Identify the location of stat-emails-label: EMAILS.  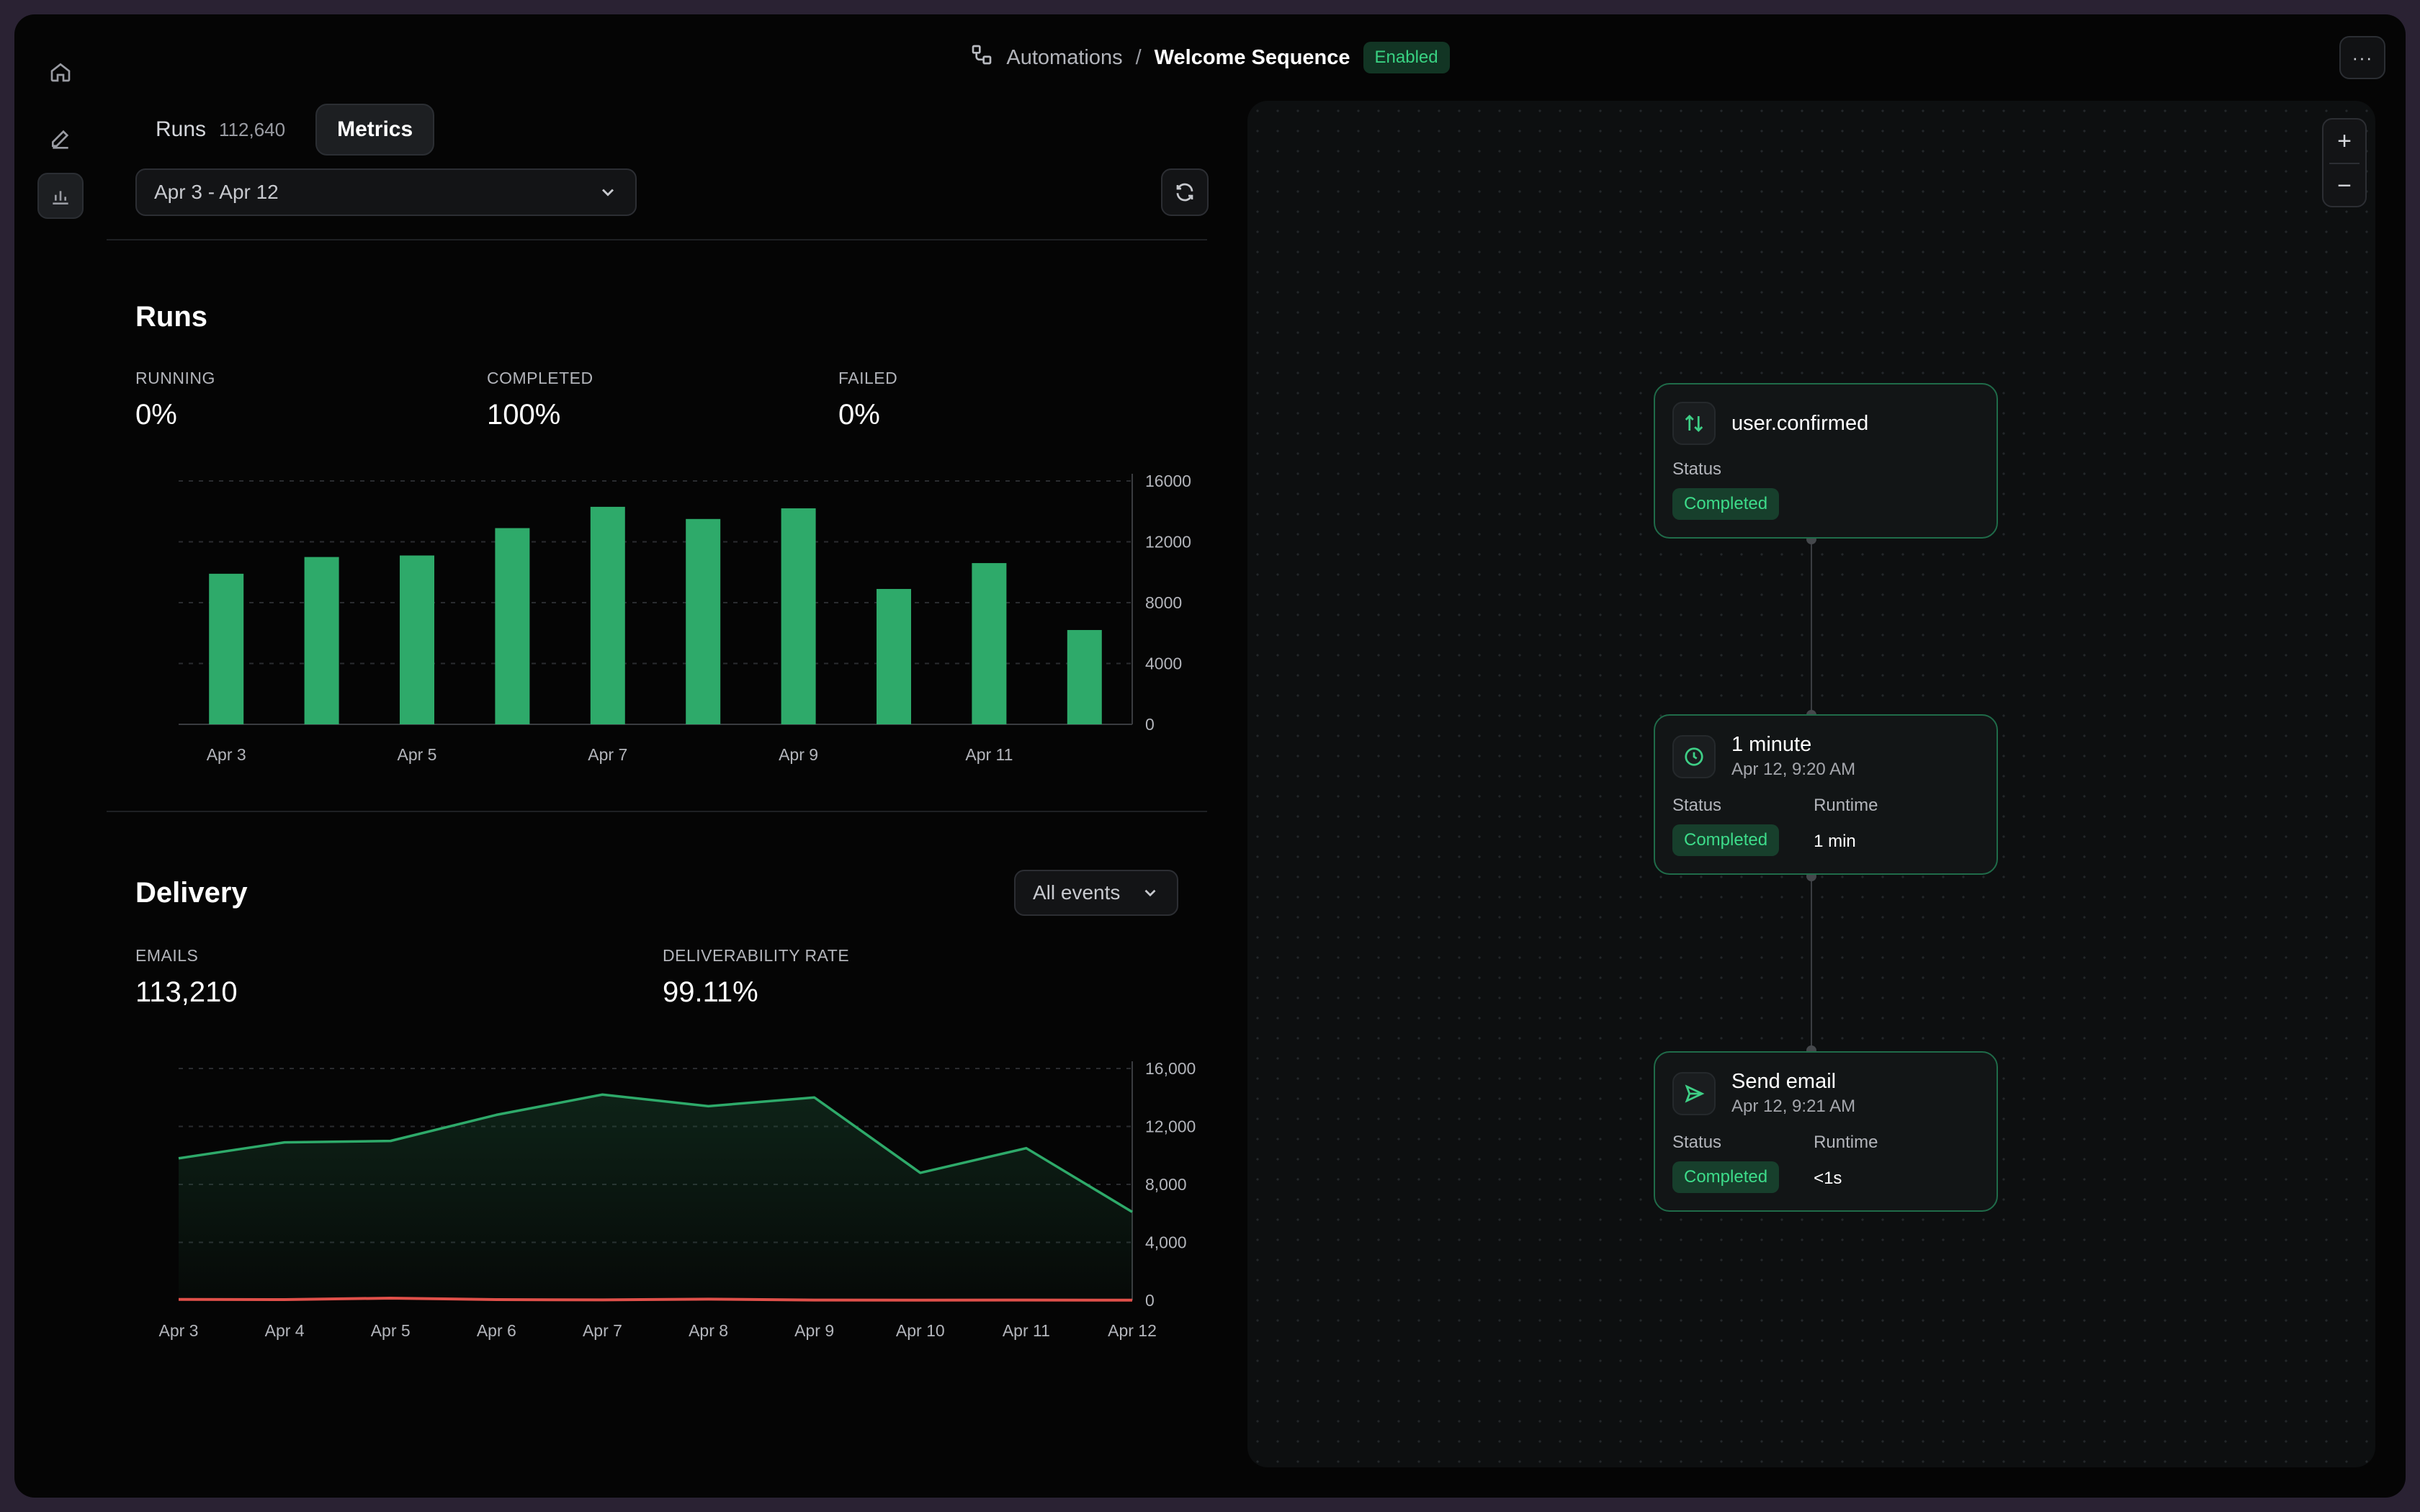
(167, 955).